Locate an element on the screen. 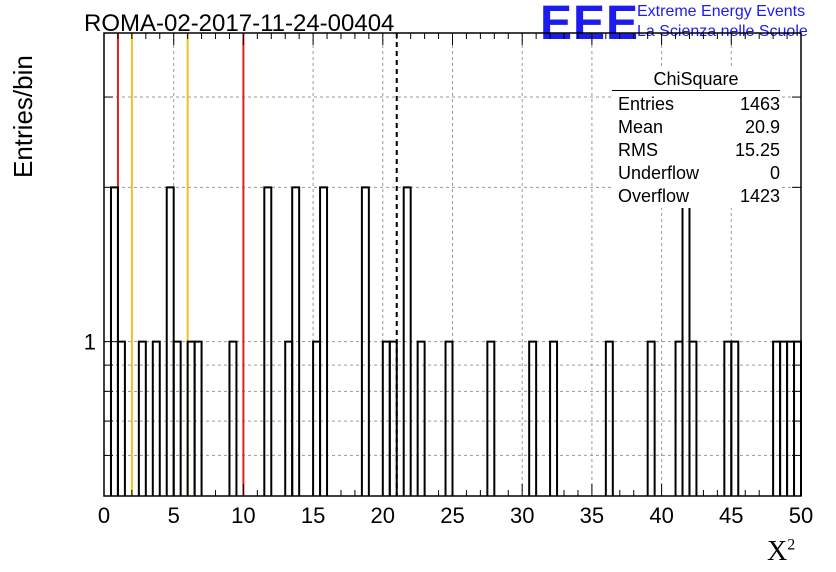 This screenshot has width=836, height=572. stats-row: RMS 15.25 is located at coordinates (696, 150).